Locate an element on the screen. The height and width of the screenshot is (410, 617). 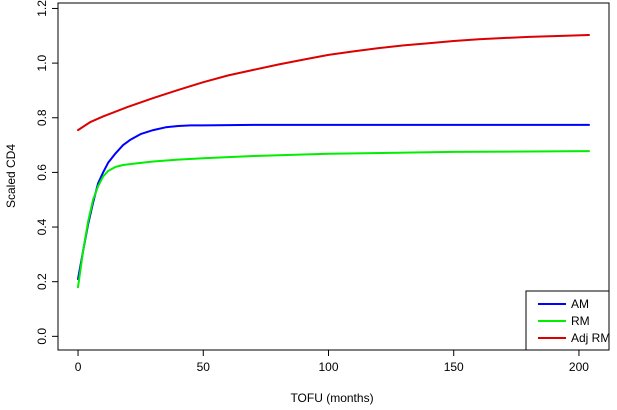
x-tick-label: 0 is located at coordinates (78, 367).